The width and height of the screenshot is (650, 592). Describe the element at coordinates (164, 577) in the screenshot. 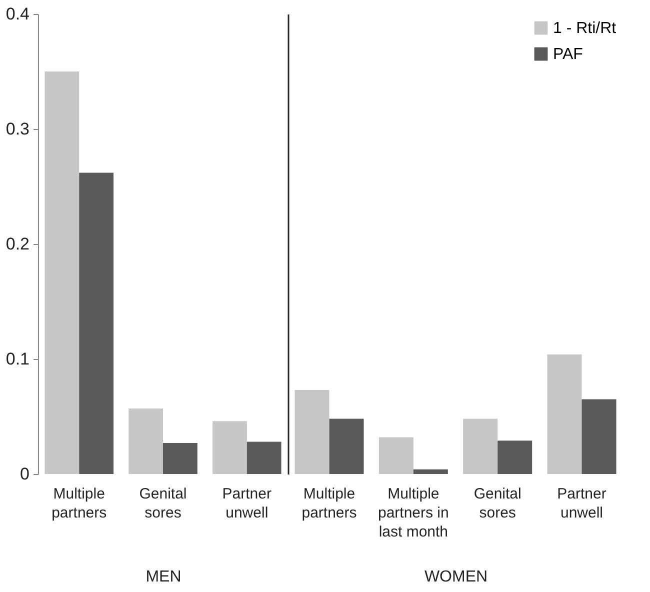

I see `x-axis-title: MEN` at that location.